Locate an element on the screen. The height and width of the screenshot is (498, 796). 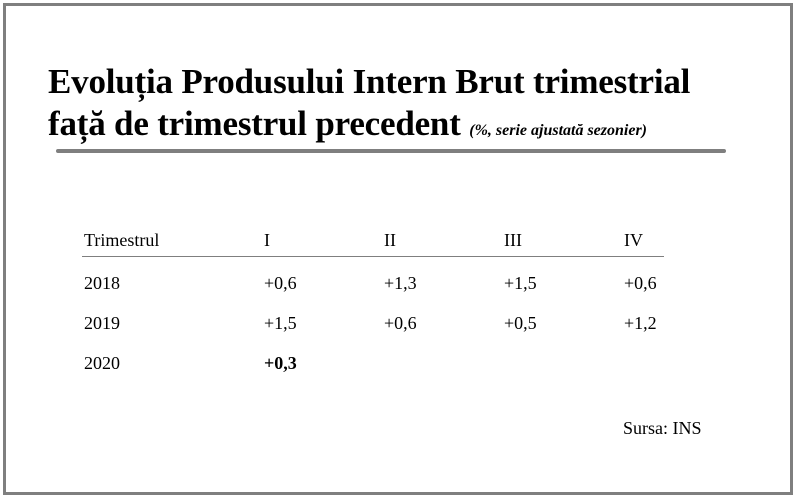
title-line-2: față de trimestrul precedent is located at coordinates (254, 123).